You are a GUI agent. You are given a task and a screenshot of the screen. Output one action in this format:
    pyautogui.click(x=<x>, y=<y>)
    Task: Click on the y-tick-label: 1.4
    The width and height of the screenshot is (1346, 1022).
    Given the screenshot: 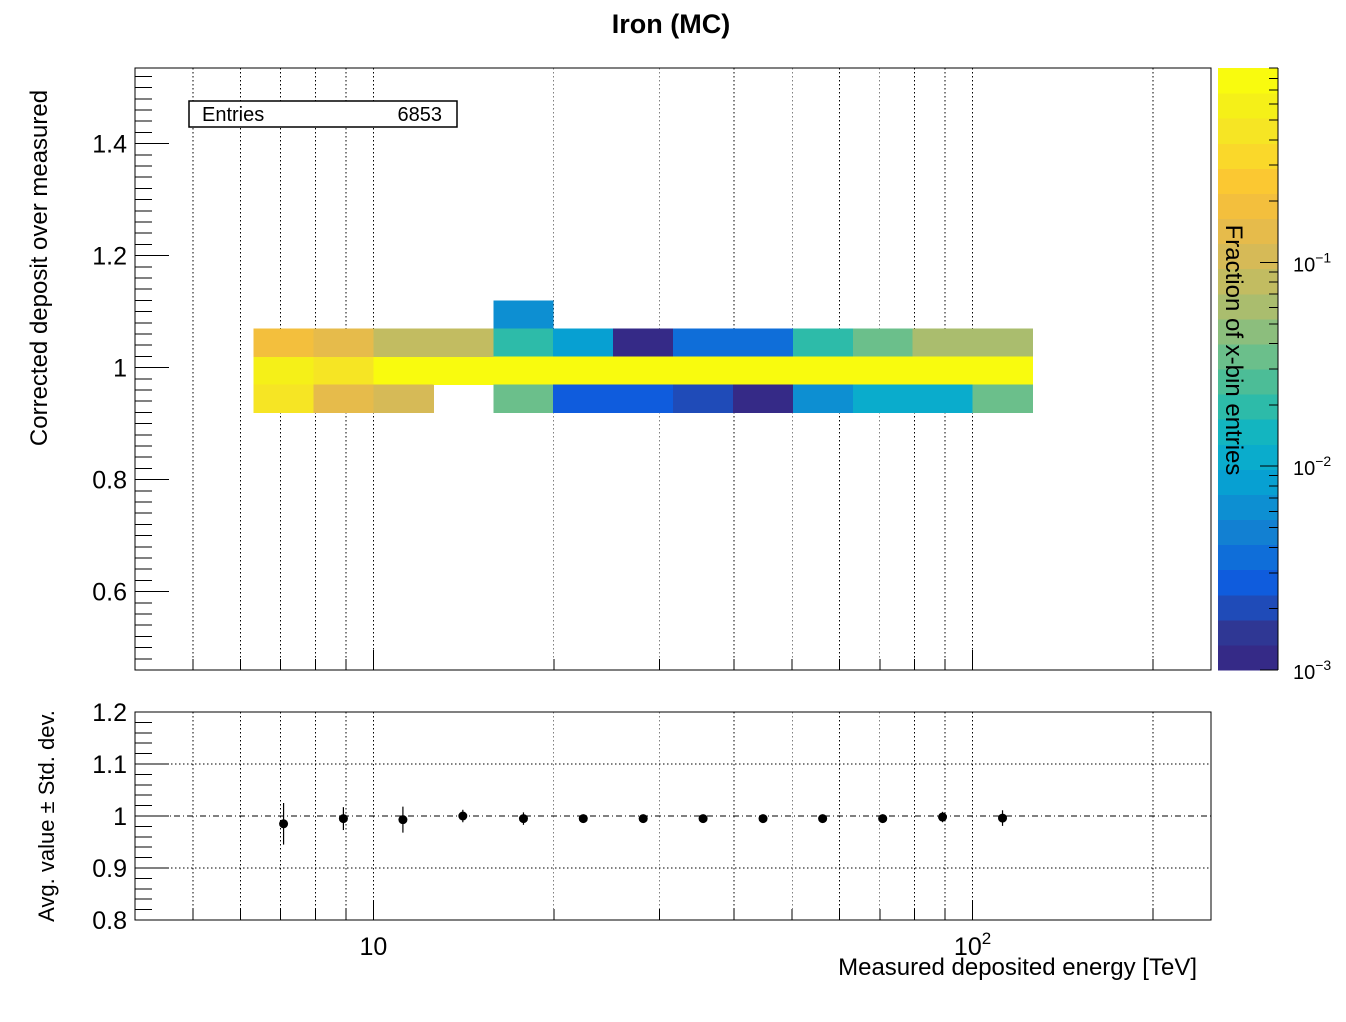 What is the action you would take?
    pyautogui.click(x=109, y=145)
    